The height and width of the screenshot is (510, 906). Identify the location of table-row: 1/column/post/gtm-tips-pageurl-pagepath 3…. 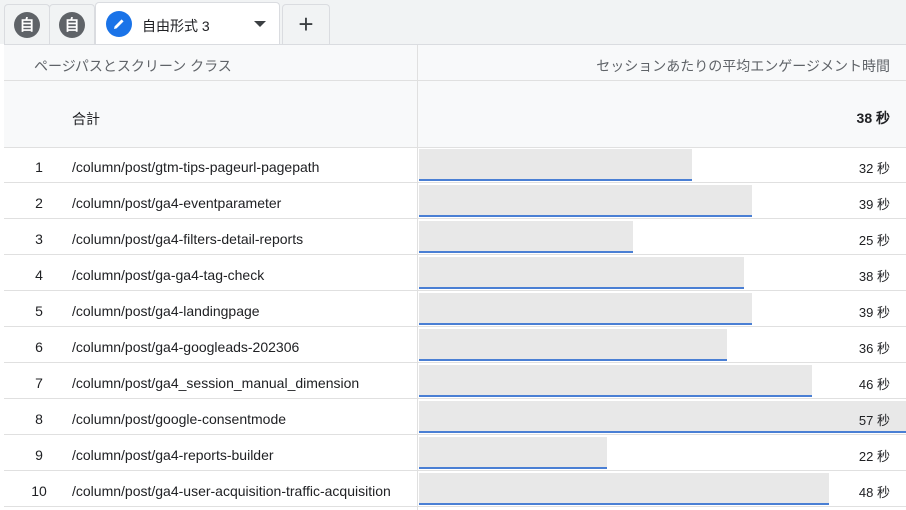
(455, 165).